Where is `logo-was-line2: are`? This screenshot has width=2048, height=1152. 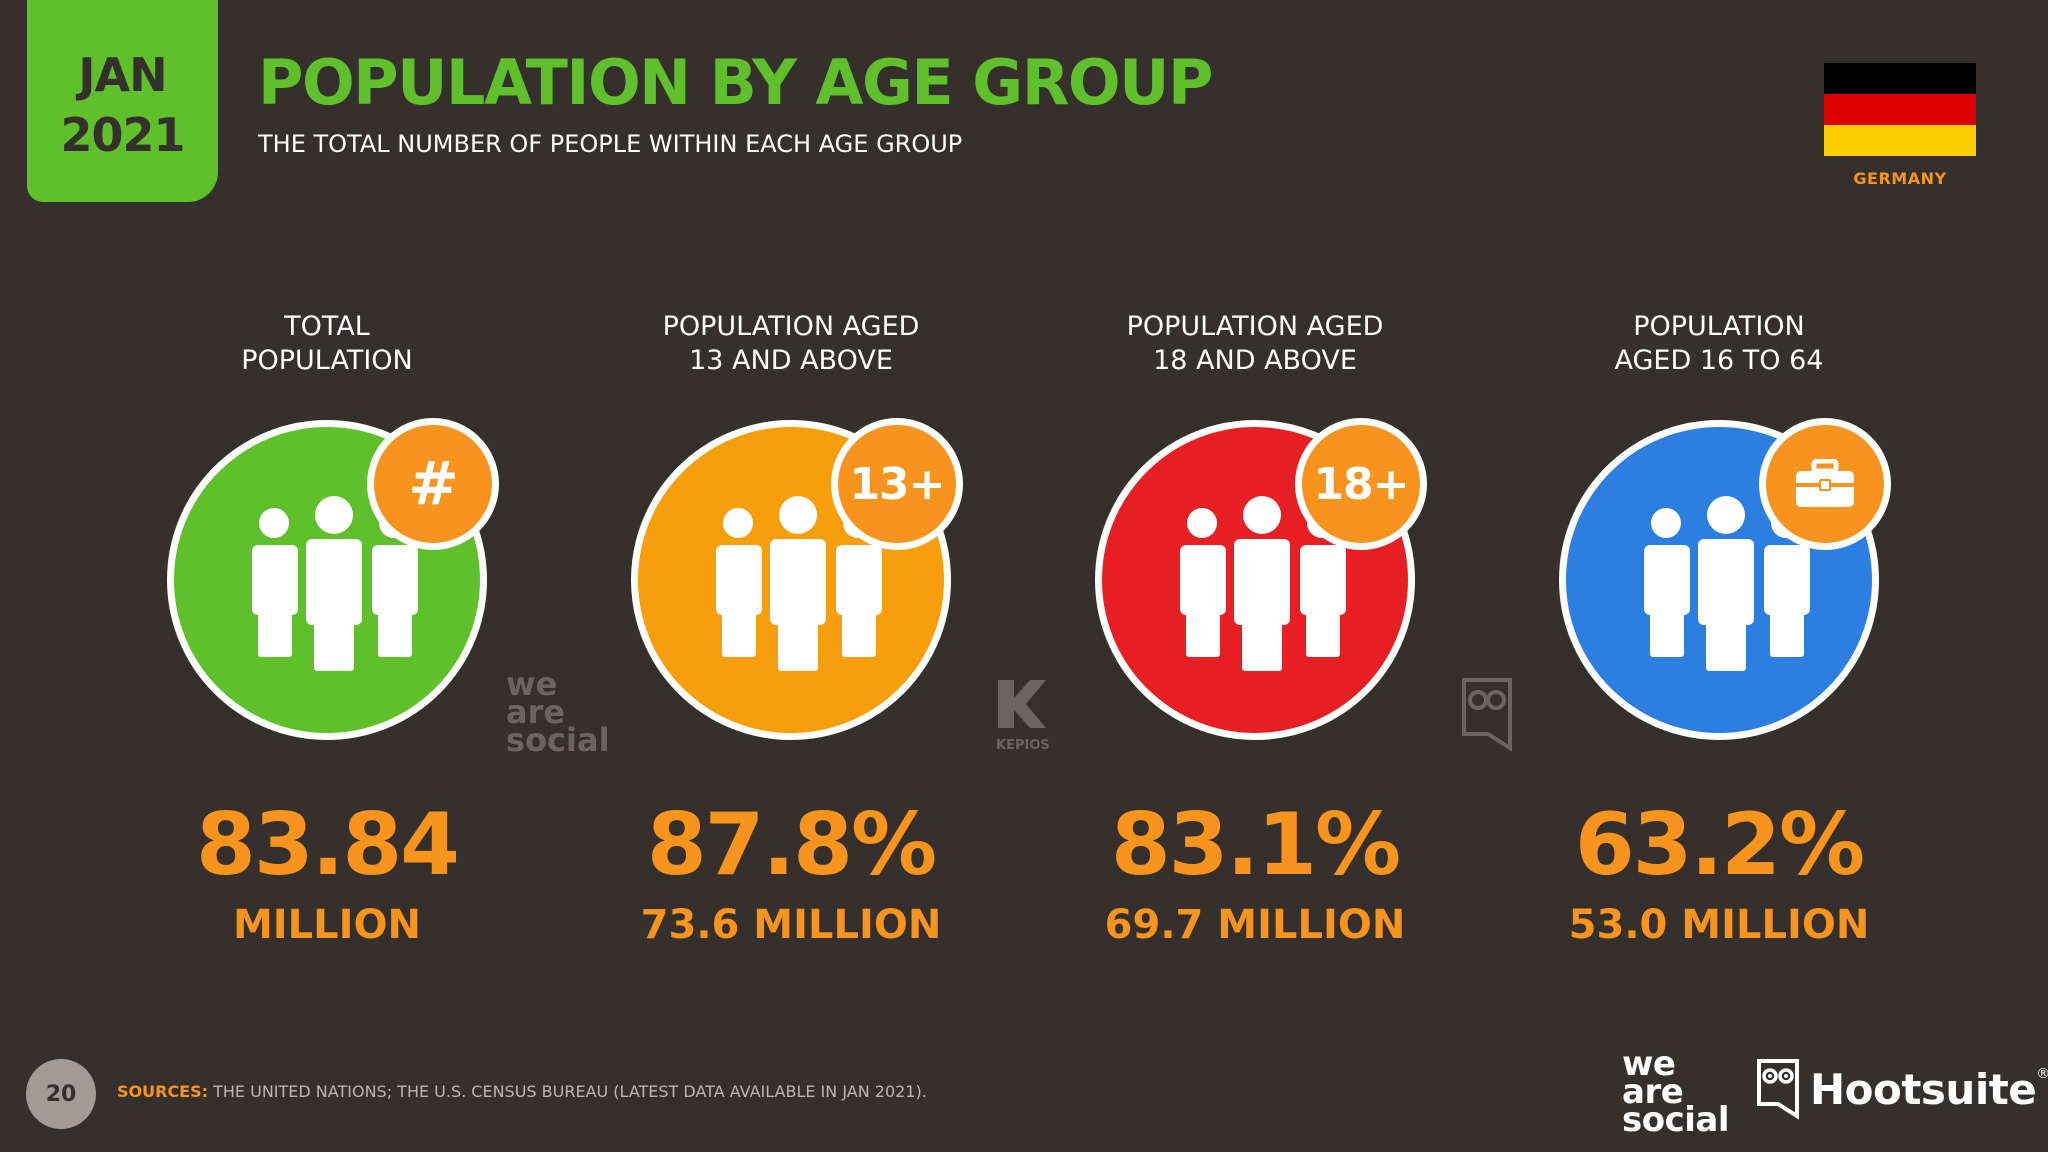
logo-was-line2: are is located at coordinates (1653, 1092).